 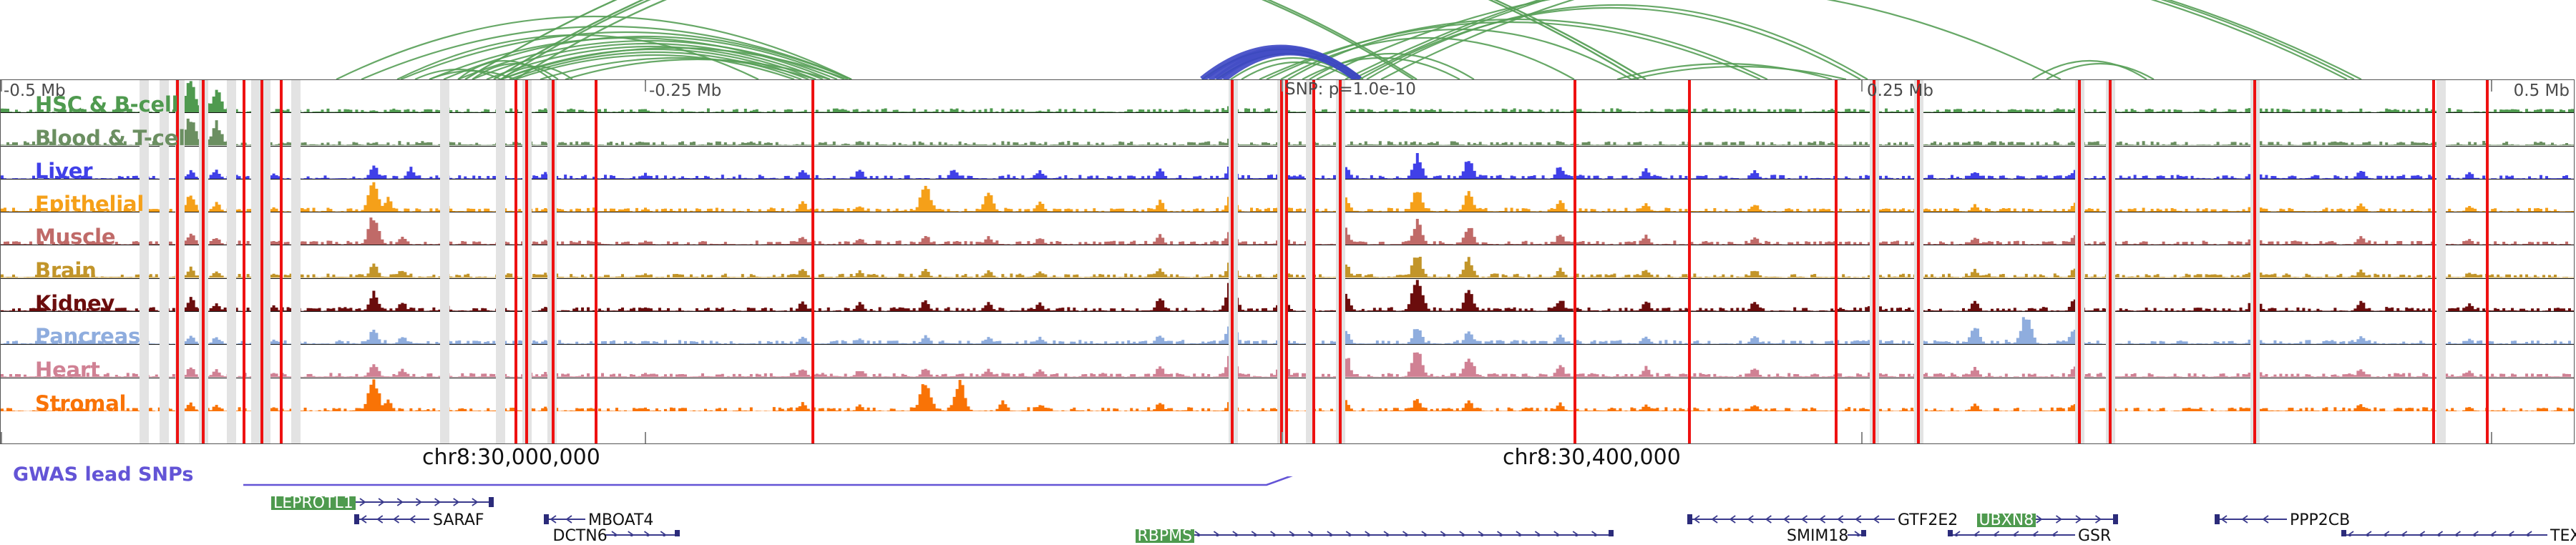 I want to click on gene-label-ubxn8: UBXN8, so click(x=2006, y=521).